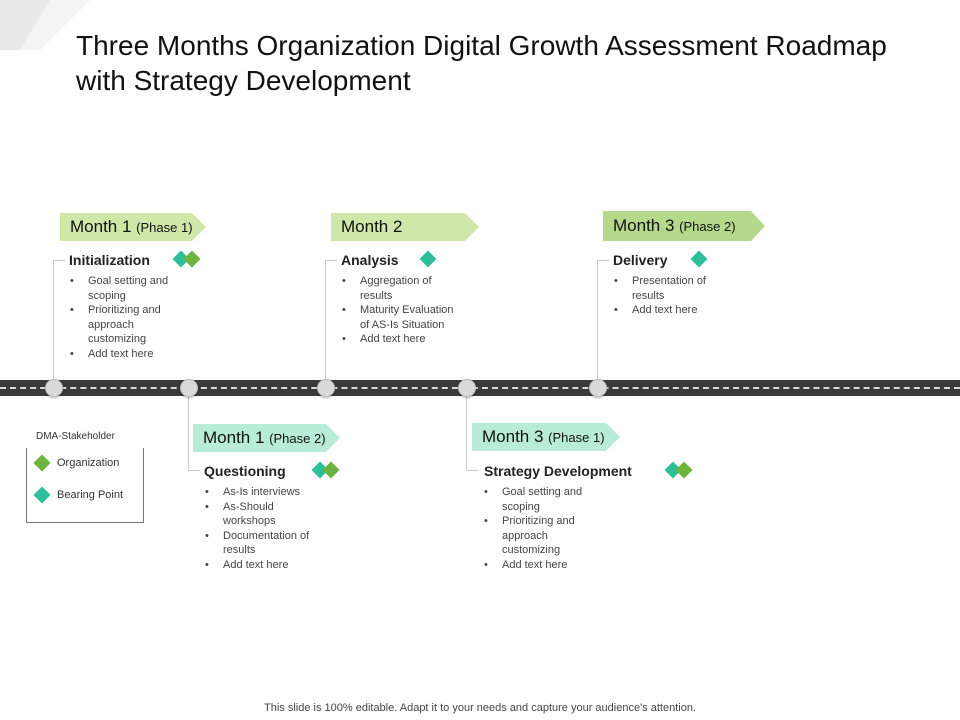 The width and height of the screenshot is (960, 720). What do you see at coordinates (263, 514) in the screenshot?
I see `list-item: As-Should workshops` at bounding box center [263, 514].